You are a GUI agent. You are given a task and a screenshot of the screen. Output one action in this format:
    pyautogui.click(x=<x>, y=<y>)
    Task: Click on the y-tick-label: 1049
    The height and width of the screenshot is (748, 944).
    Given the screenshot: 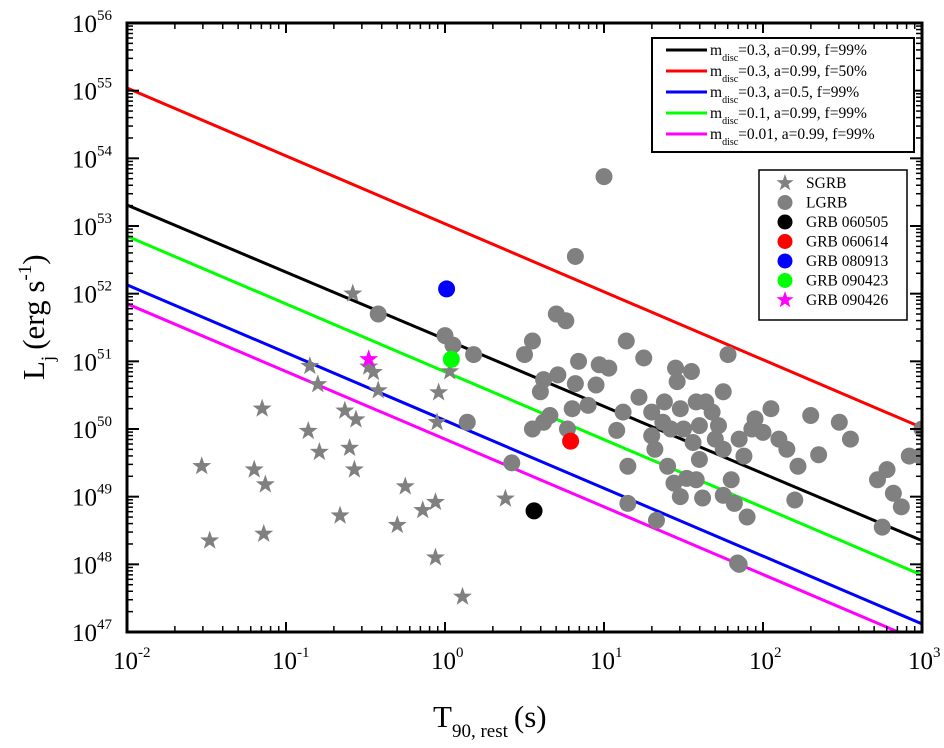 What is the action you would take?
    pyautogui.click(x=92, y=497)
    